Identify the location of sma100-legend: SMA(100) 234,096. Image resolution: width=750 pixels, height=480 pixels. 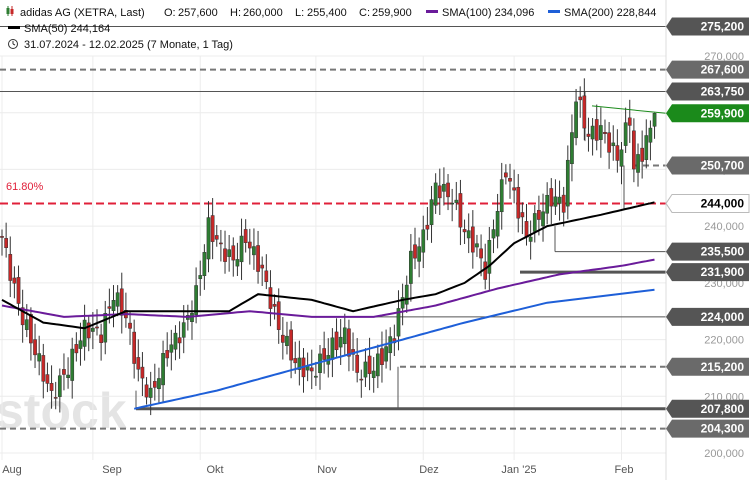
(488, 13).